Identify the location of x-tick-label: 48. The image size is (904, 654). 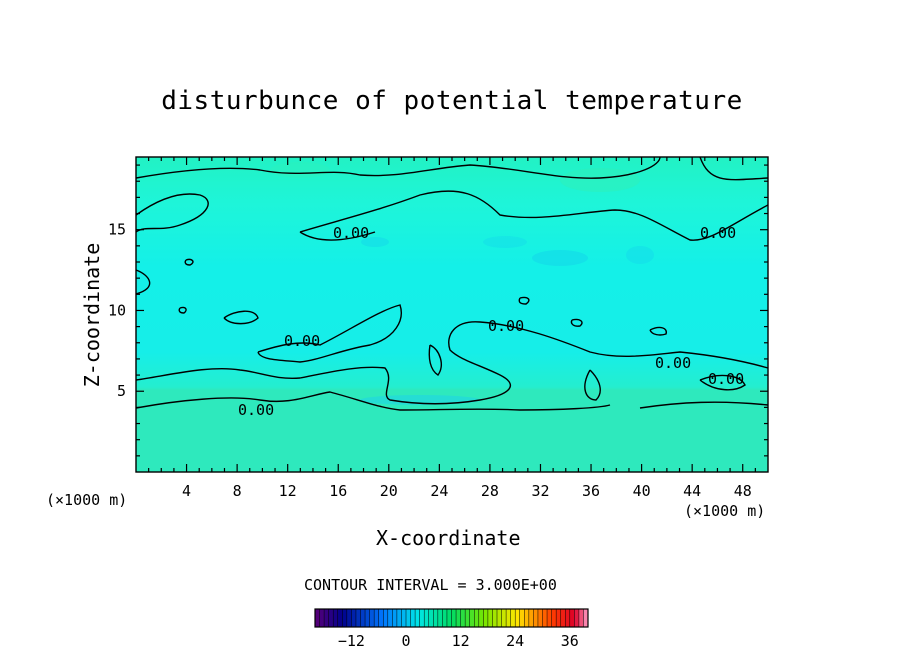
(743, 491).